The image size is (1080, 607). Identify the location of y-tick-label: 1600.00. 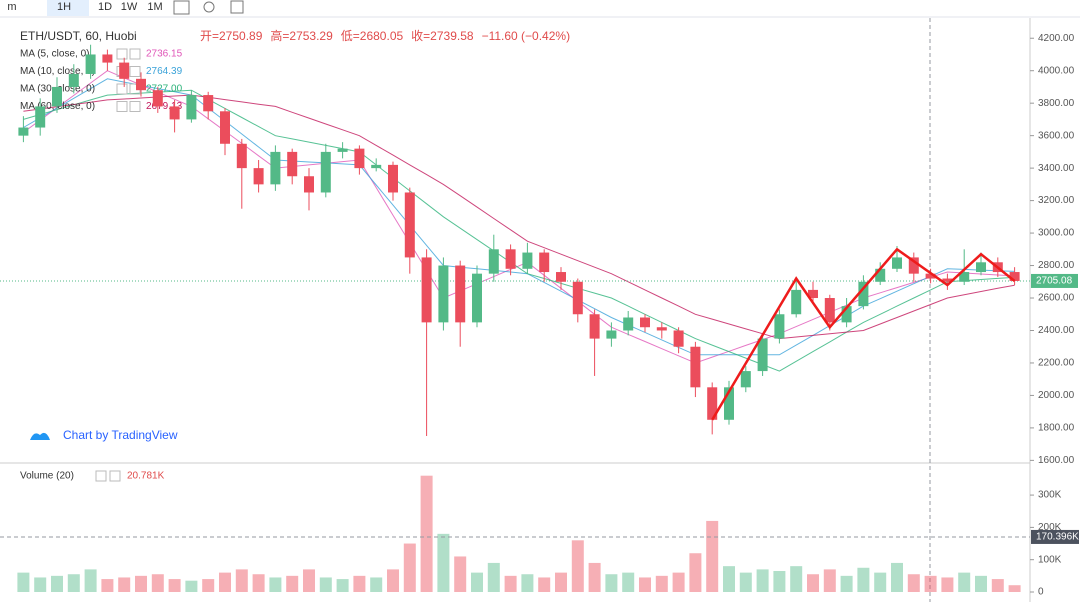
(1056, 460).